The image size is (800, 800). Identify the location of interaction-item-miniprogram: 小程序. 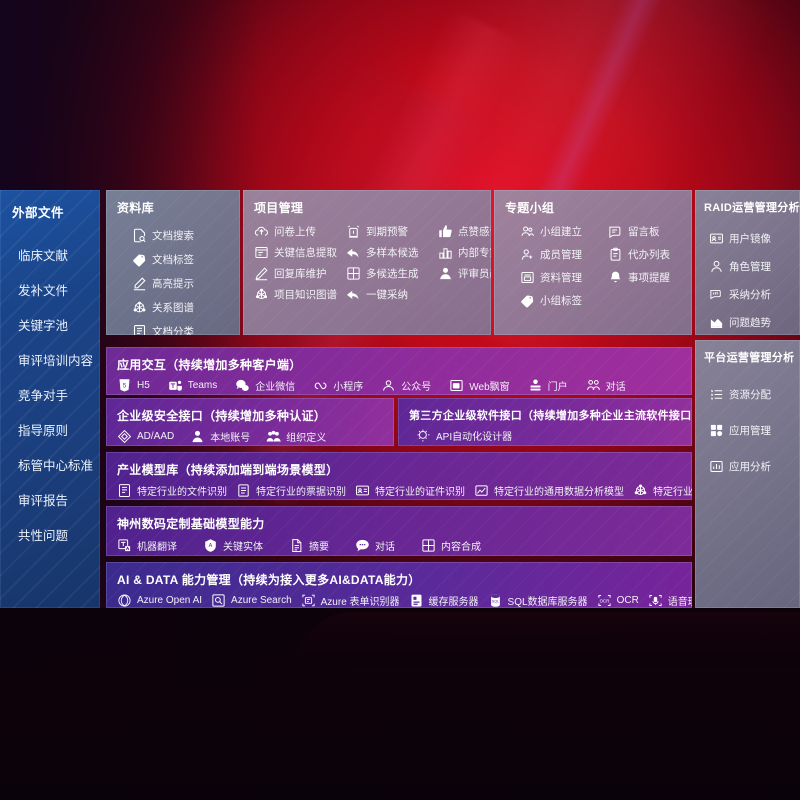
(338, 385).